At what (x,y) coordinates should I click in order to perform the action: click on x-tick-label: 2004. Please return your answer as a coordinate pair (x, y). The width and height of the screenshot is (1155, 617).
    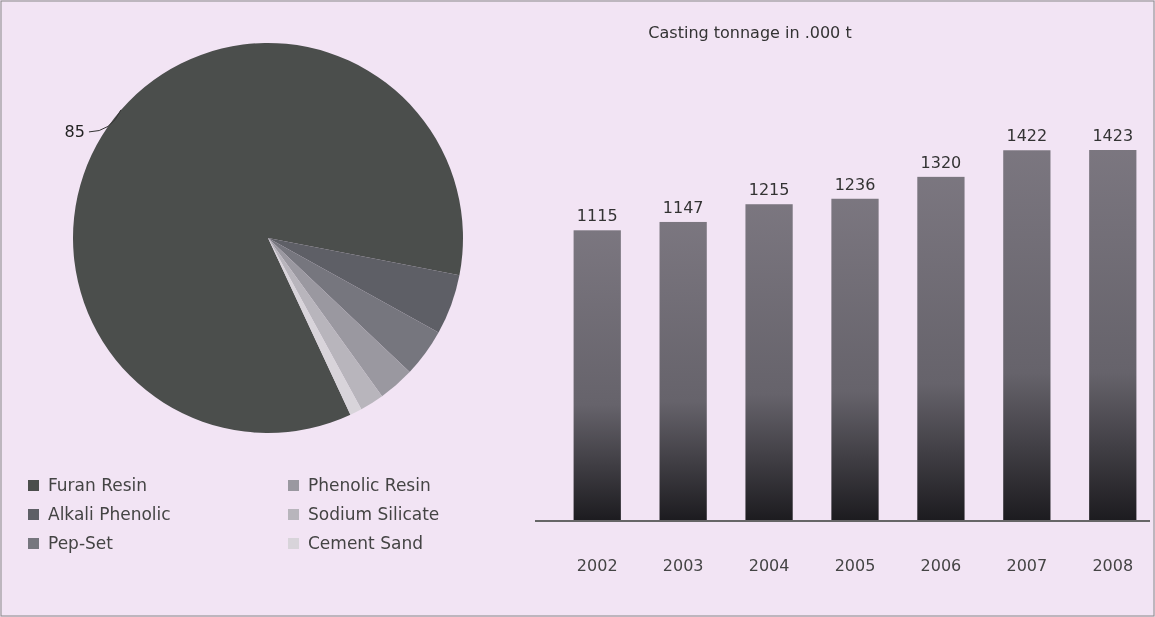
    Looking at the image, I should click on (769, 565).